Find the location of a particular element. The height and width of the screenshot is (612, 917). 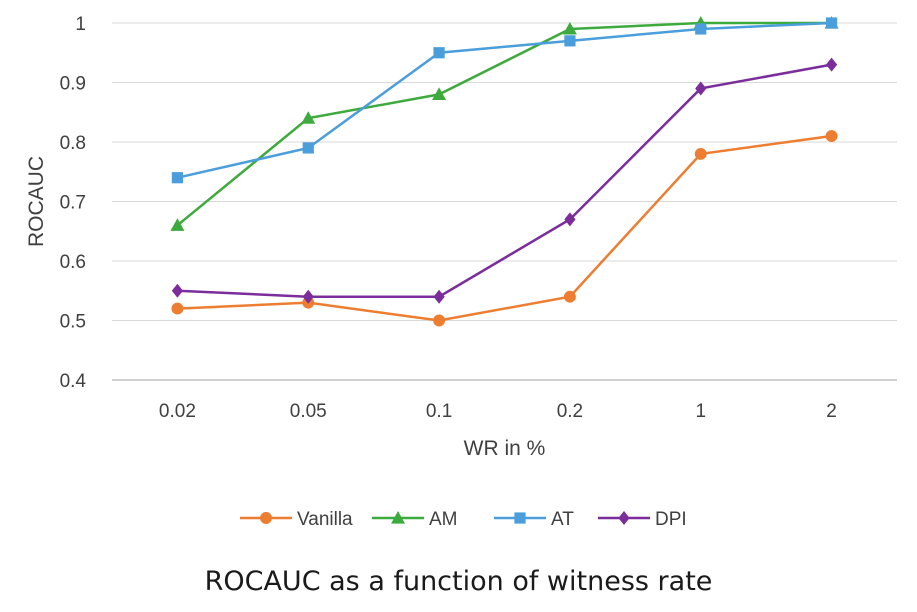

y-axis-ticks: 0.4 0.5 0.6 0.7 0.8 0.9 1 is located at coordinates (73, 203).